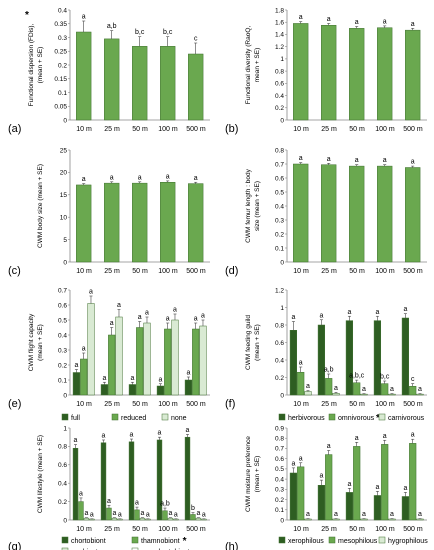  Describe the element at coordinates (231, 545) in the screenshot. I see `panel-label: (h)` at that location.